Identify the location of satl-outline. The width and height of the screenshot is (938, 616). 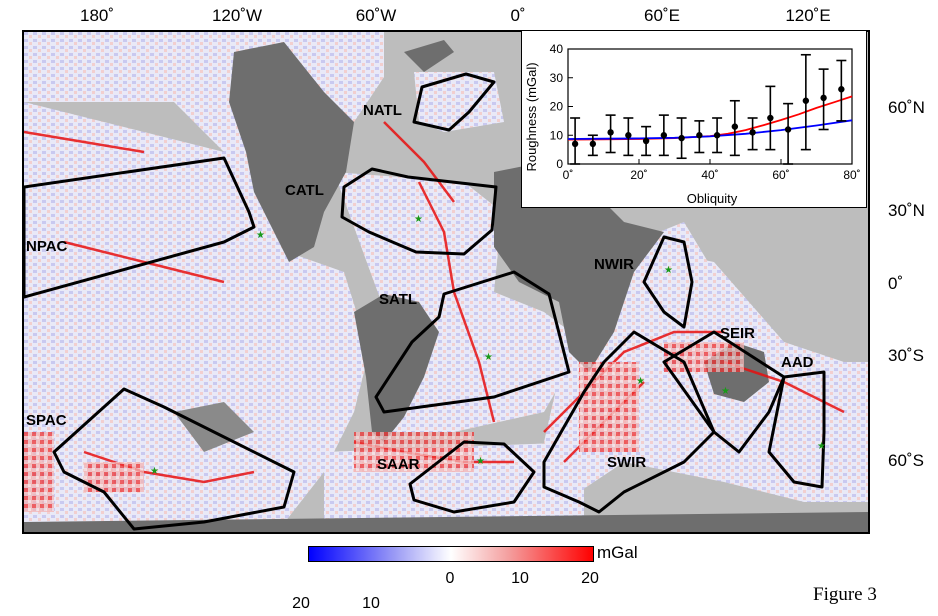
(472, 342).